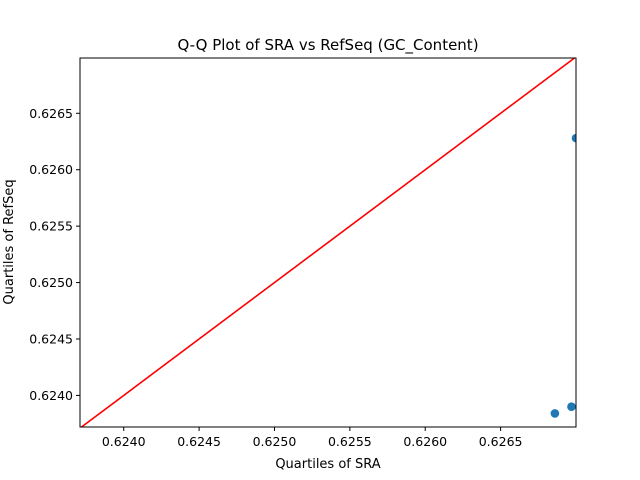  I want to click on y-tick-label-6: 0.6265, so click(51, 113).